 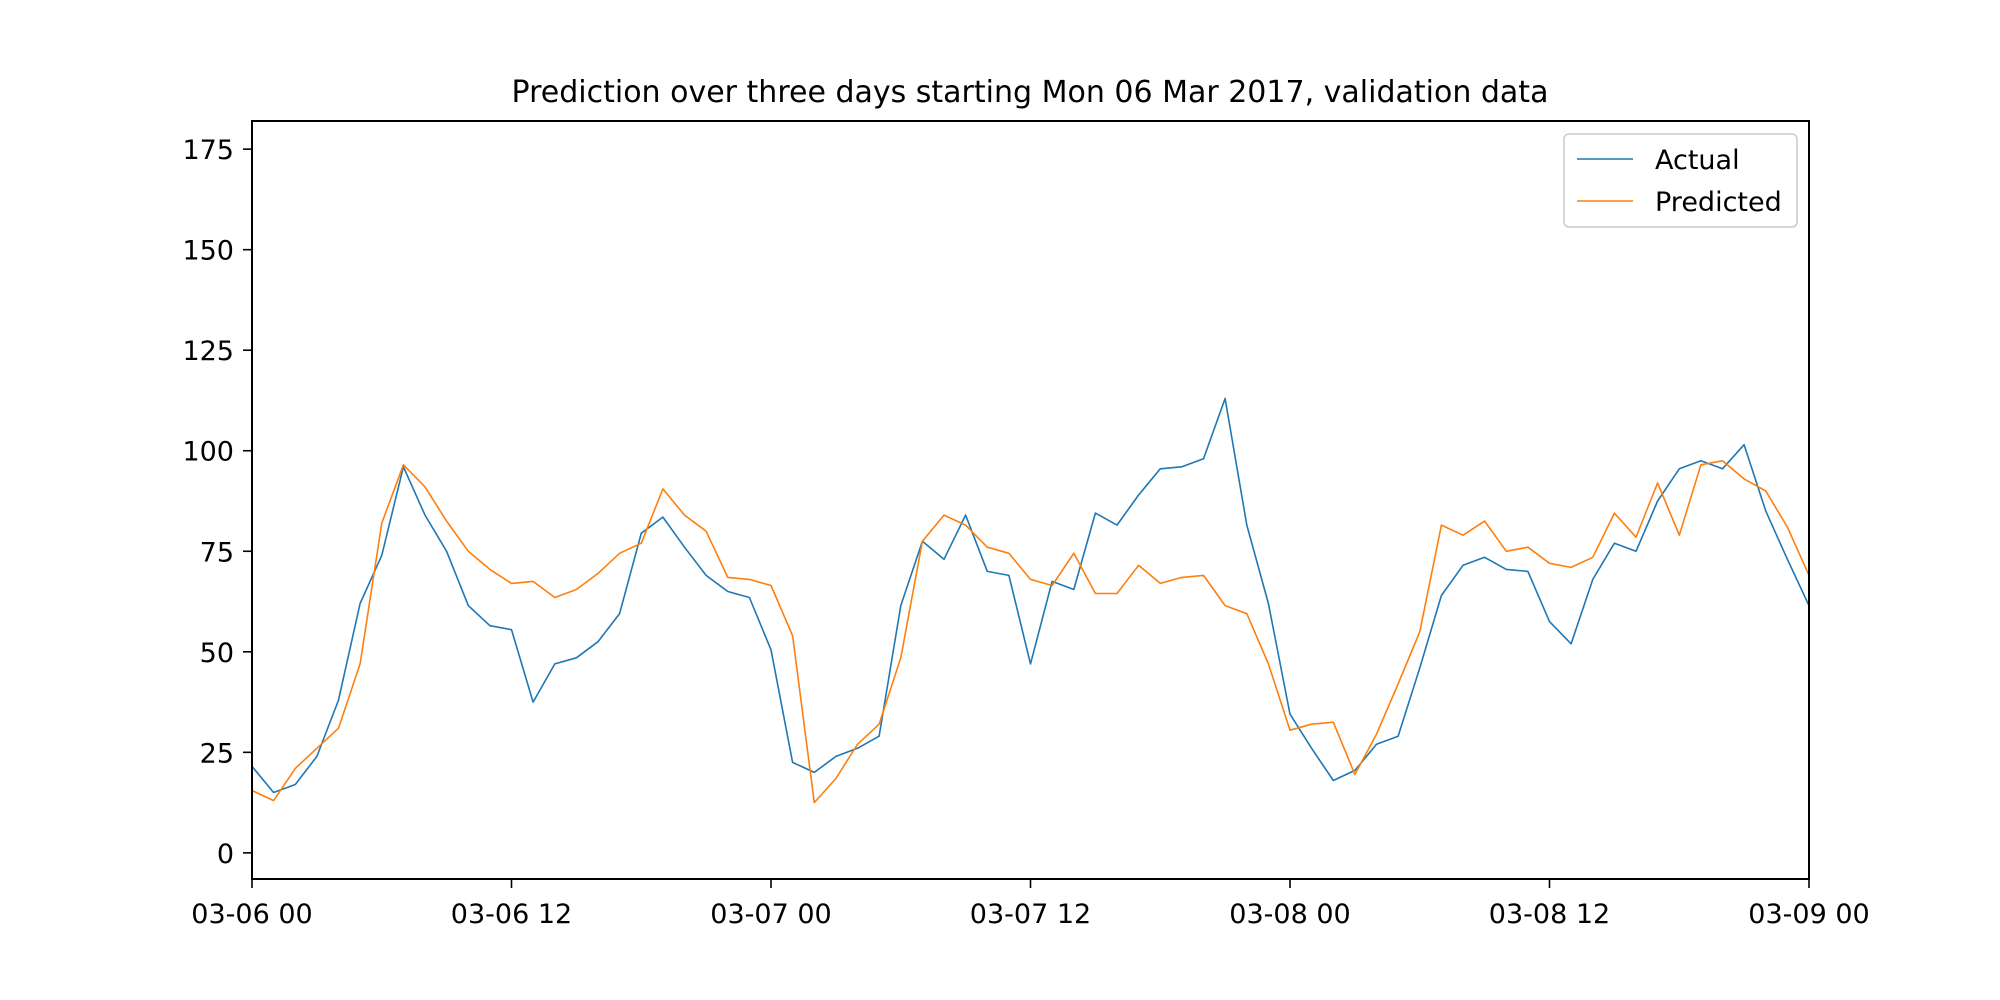 What do you see at coordinates (1697, 160) in the screenshot?
I see `legend-label-actual: Actual` at bounding box center [1697, 160].